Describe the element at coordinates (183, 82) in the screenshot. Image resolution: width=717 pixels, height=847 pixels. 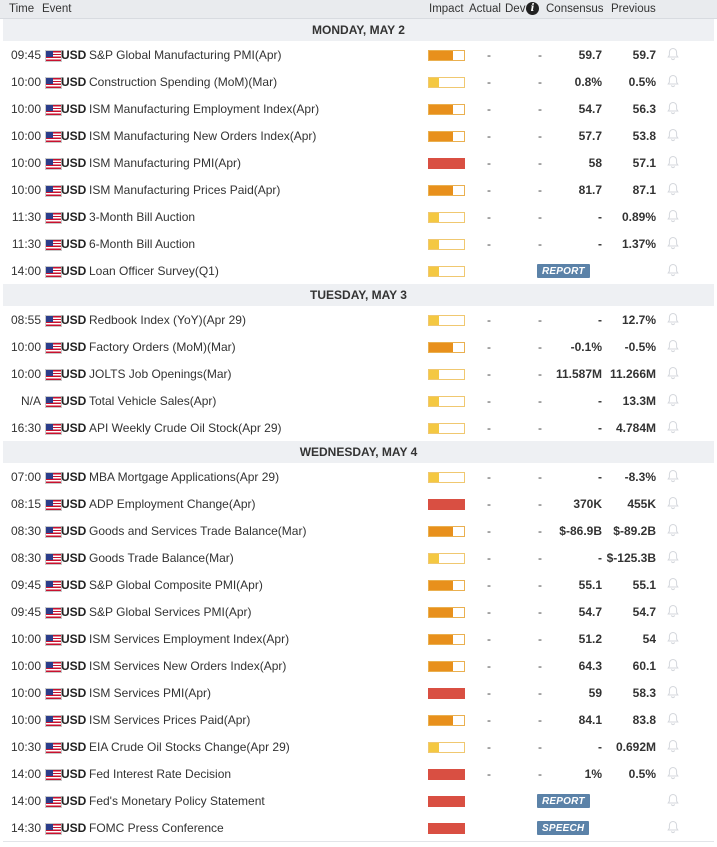
I see `event-name: Construction Spending (MoM)(Mar)` at that location.